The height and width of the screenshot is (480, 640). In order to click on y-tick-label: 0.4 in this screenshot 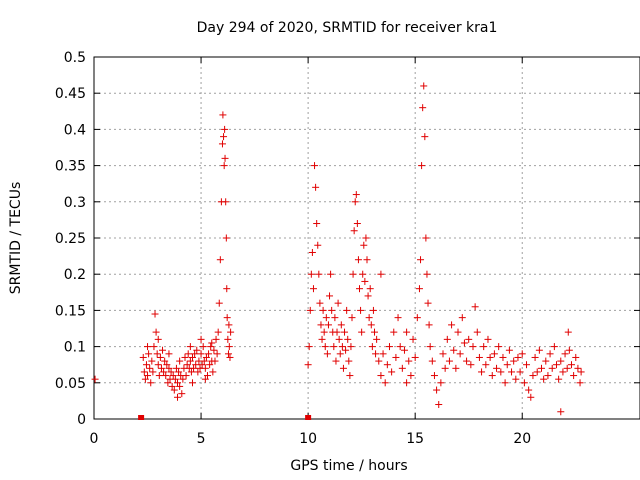, I will do `click(75, 130)`.